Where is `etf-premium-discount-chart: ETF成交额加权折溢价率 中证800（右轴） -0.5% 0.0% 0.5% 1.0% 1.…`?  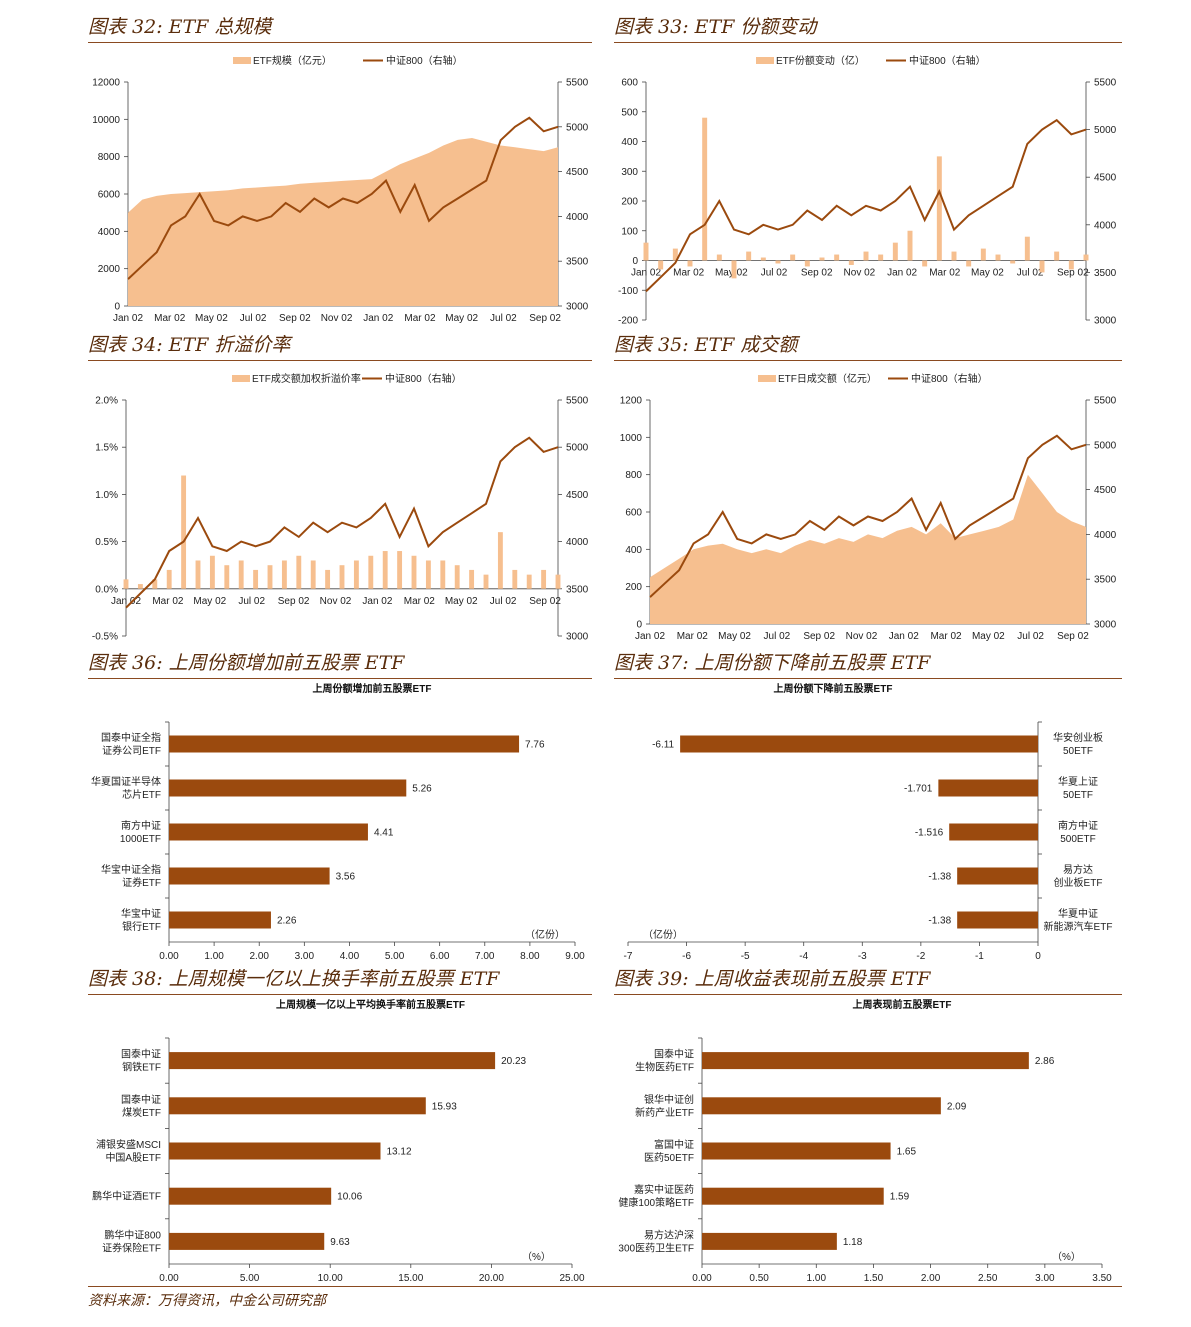
etf-premium-discount-chart: ETF成交额加权折溢价率 中证800（右轴） -0.5% 0.0% 0.5% 1.0% 1.… is located at coordinates (340, 507).